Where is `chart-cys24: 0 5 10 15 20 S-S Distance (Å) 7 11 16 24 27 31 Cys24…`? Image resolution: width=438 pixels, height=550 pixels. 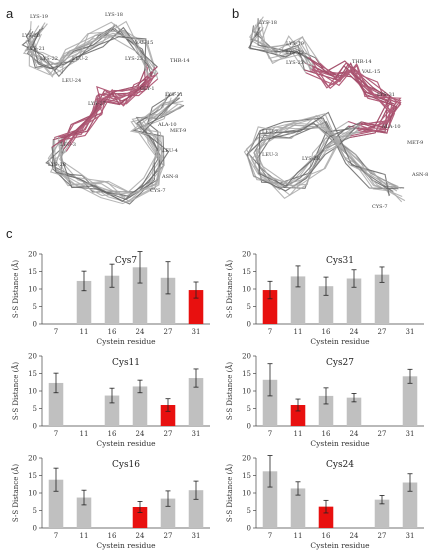 chart-cys24: 0 5 10 15 20 S-S Distance (Å) 7 11 16 24 27 31 Cys24… is located at coordinates (324, 502).